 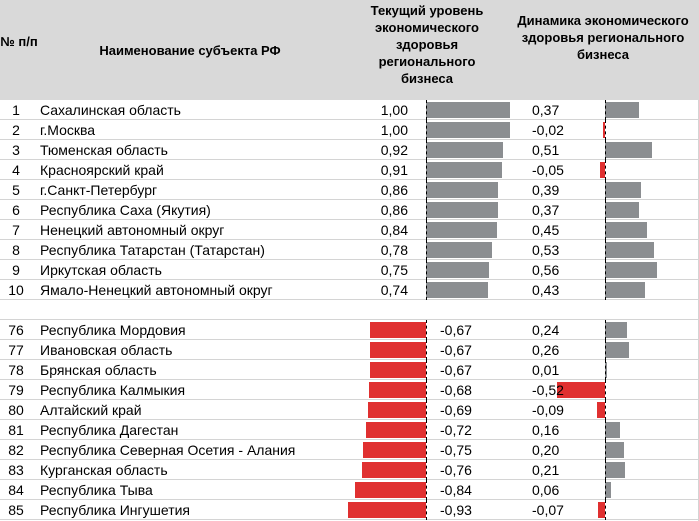 What do you see at coordinates (349, 110) in the screenshot?
I see `table-row: 1 Сахалинская область 1,00 0,37` at bounding box center [349, 110].